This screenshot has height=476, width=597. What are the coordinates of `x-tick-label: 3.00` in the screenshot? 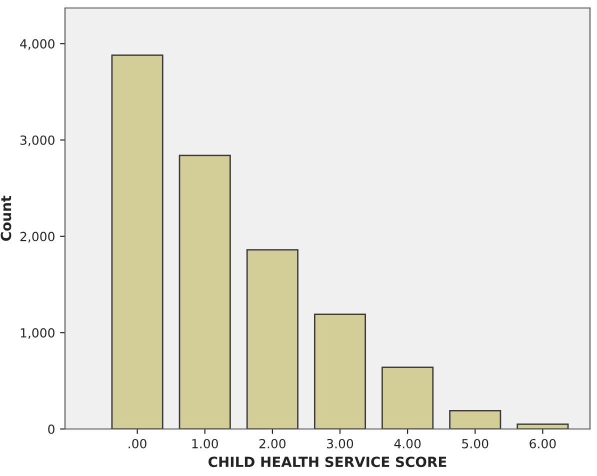 It's located at (340, 443).